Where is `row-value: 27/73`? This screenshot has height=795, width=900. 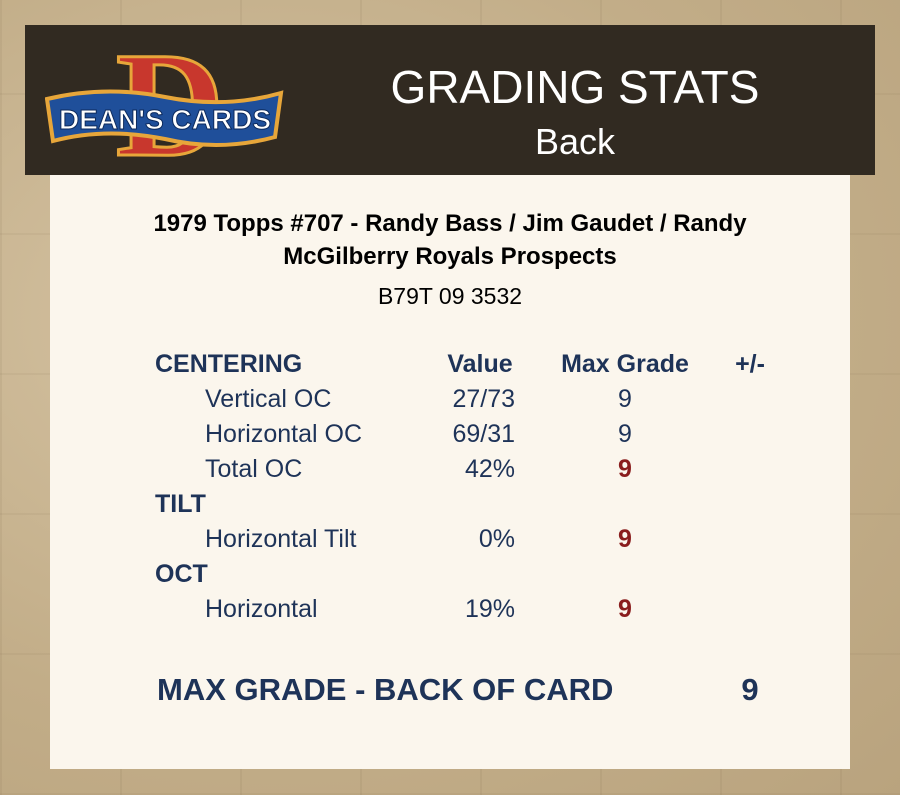
row-value: 27/73 is located at coordinates (483, 399).